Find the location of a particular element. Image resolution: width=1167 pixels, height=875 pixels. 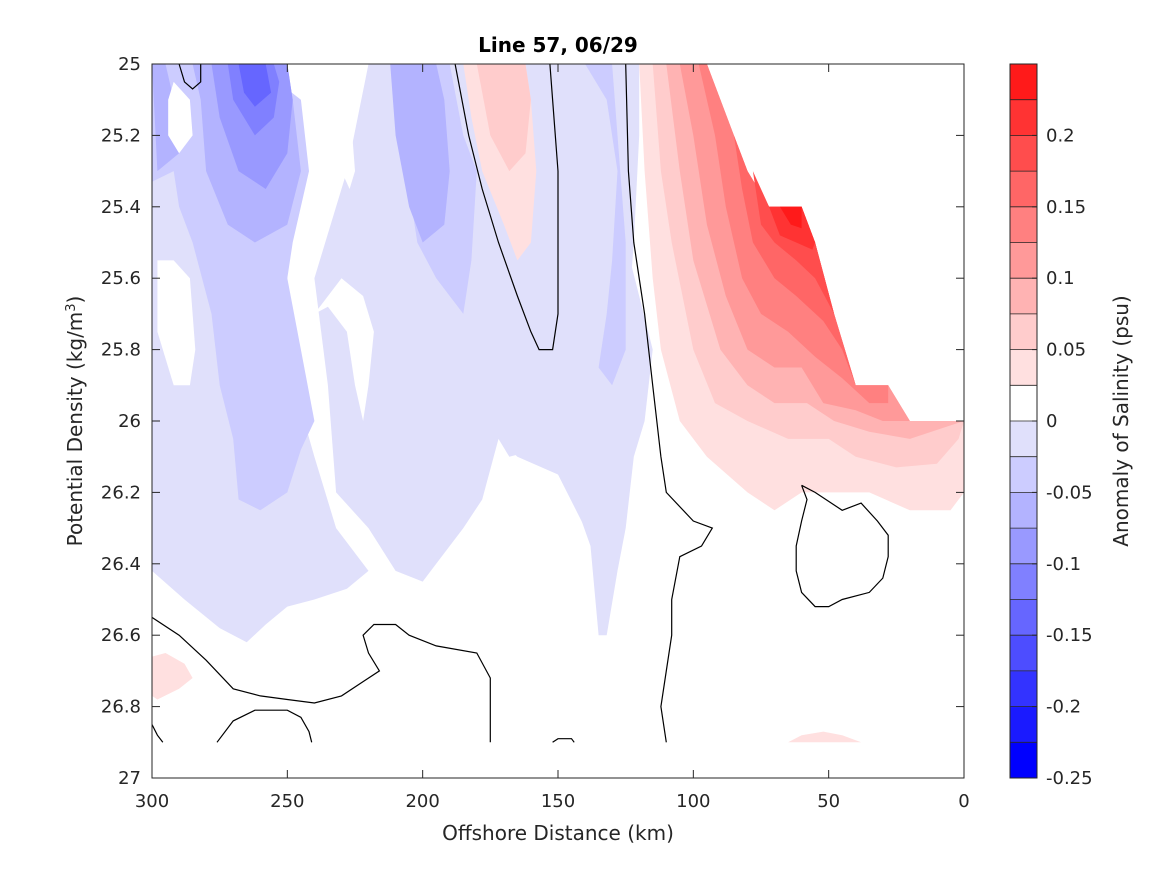

colorbar-tick-label: -0.2 is located at coordinates (1063, 707).